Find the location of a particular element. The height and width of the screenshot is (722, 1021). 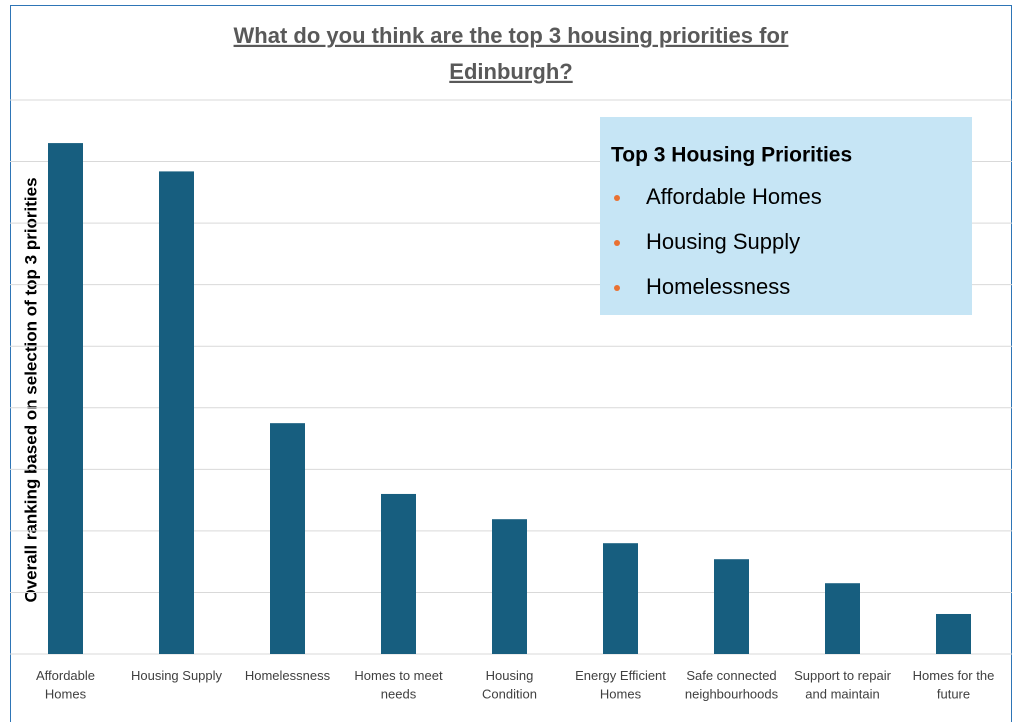

x-tick-label: Support to repair and maintain is located at coordinates (843, 685).